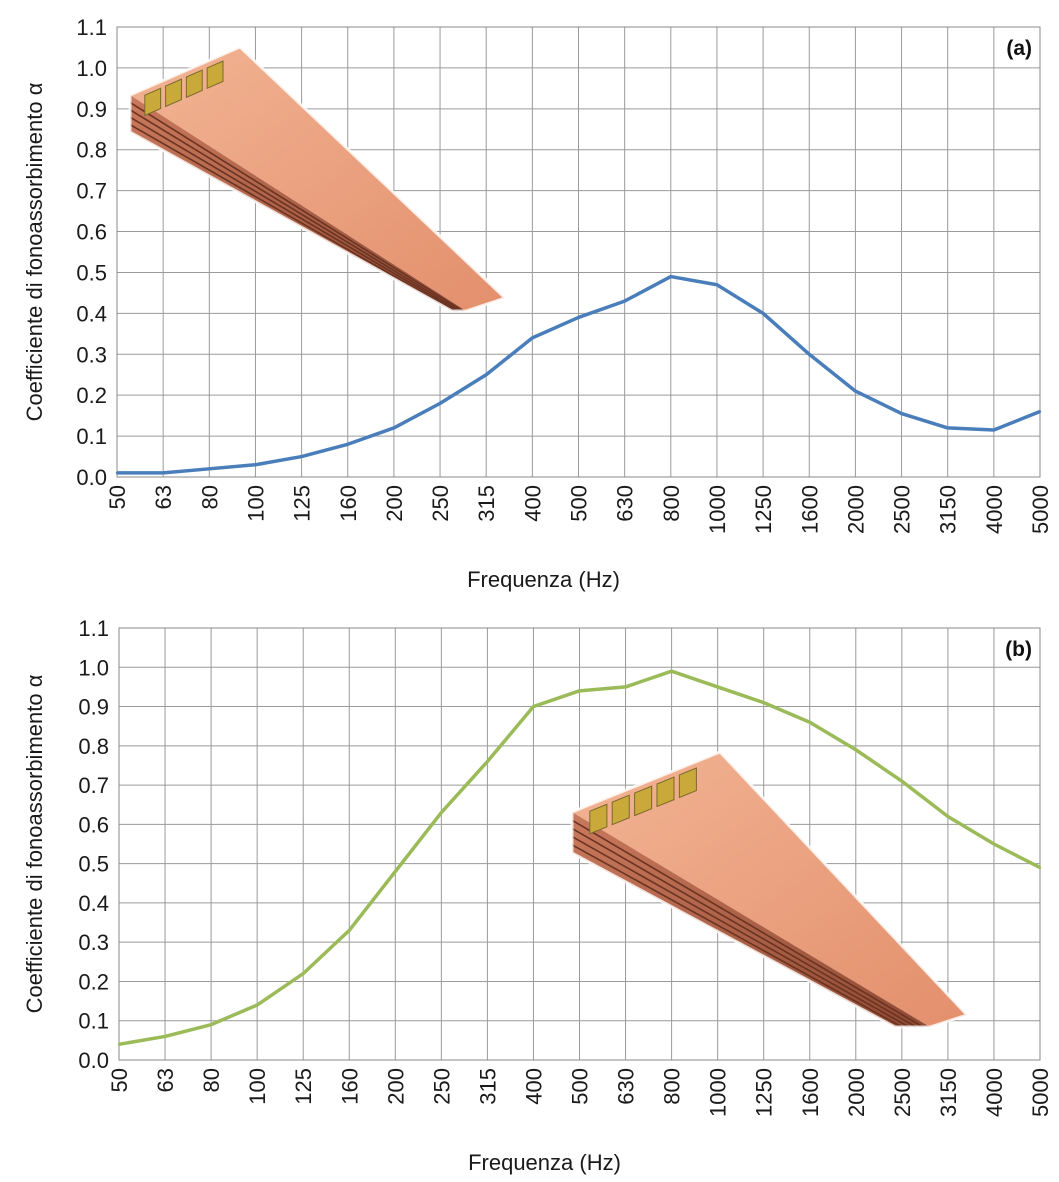 Image resolution: width=1059 pixels, height=1182 pixels. I want to click on y-tick-label: 0.3, so click(93, 942).